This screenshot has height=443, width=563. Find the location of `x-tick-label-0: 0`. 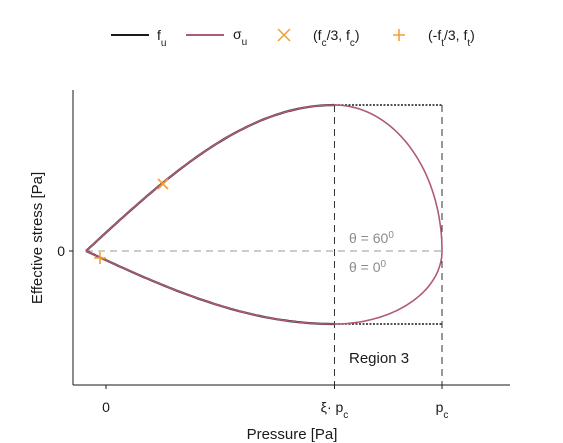

x-tick-label-0: 0 is located at coordinates (106, 407).